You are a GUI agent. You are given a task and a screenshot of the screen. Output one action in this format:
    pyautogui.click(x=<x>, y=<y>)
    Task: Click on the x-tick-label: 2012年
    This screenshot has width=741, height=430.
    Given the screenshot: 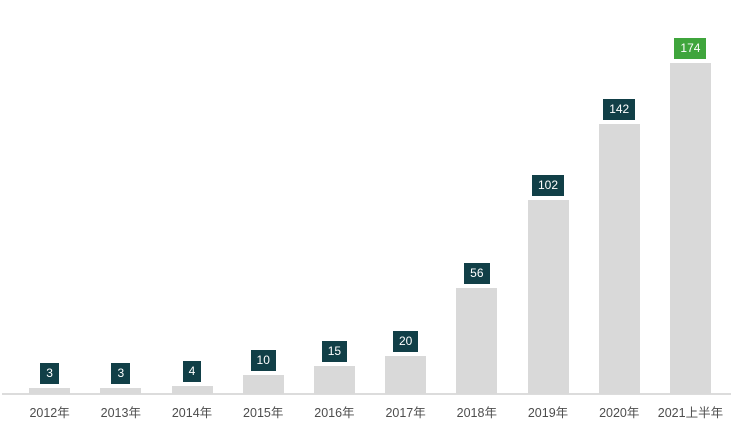 What is the action you would take?
    pyautogui.click(x=49, y=413)
    